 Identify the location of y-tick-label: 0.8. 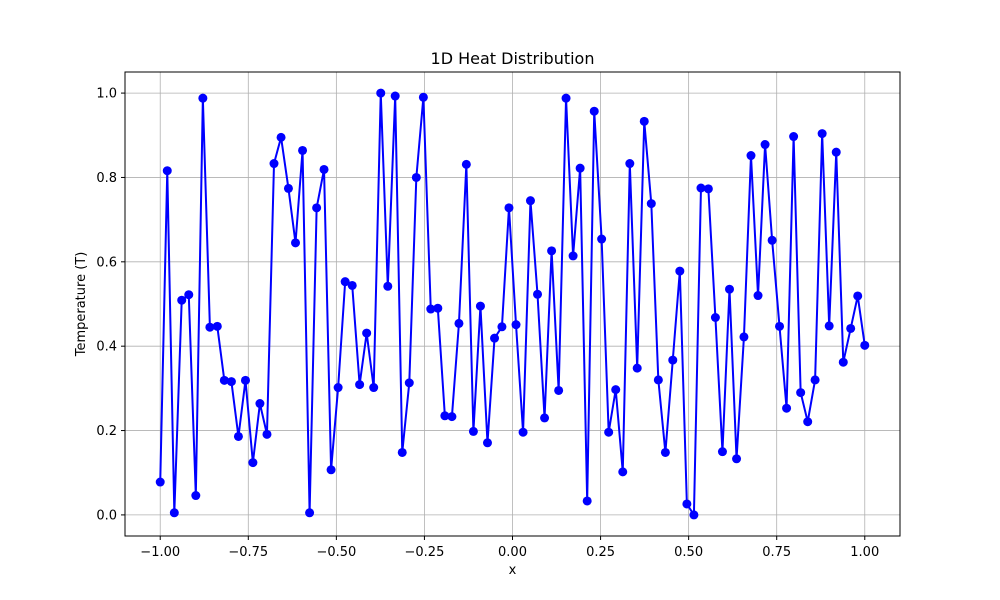
(106, 178).